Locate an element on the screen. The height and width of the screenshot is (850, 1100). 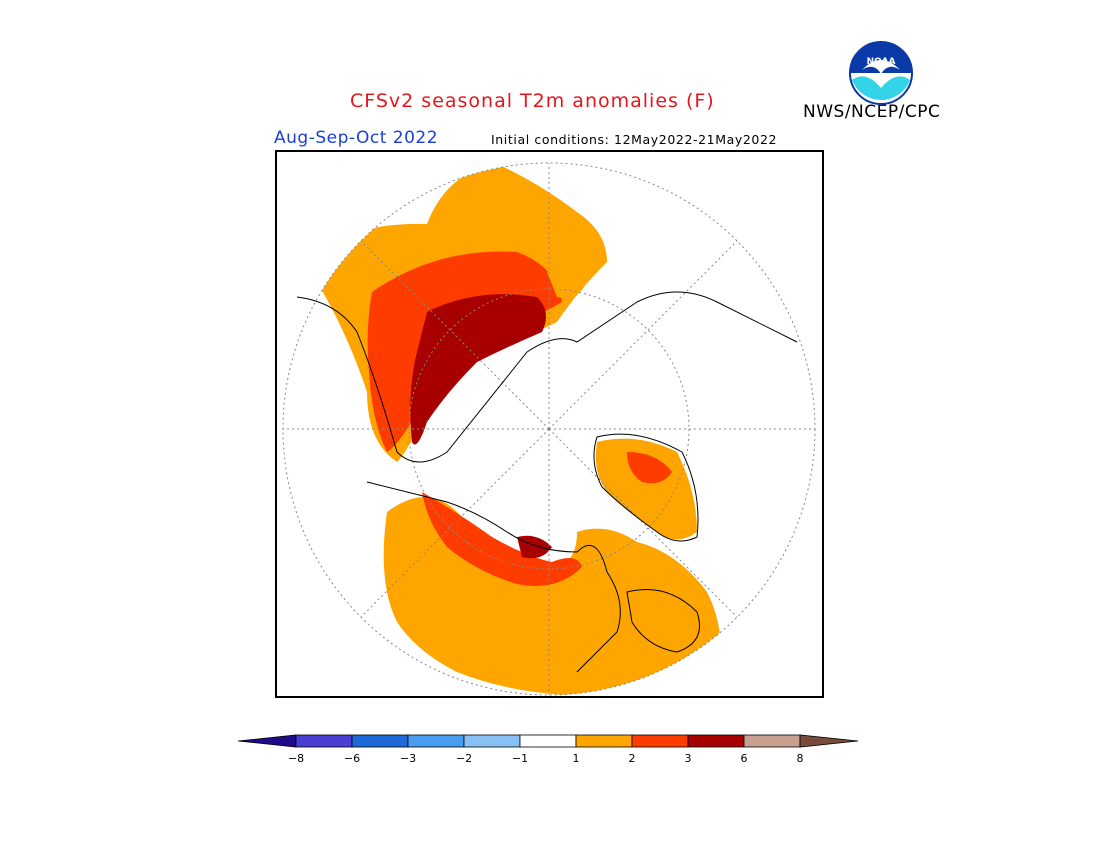
anomaly-region-north-america-hot is located at coordinates (534, 547).